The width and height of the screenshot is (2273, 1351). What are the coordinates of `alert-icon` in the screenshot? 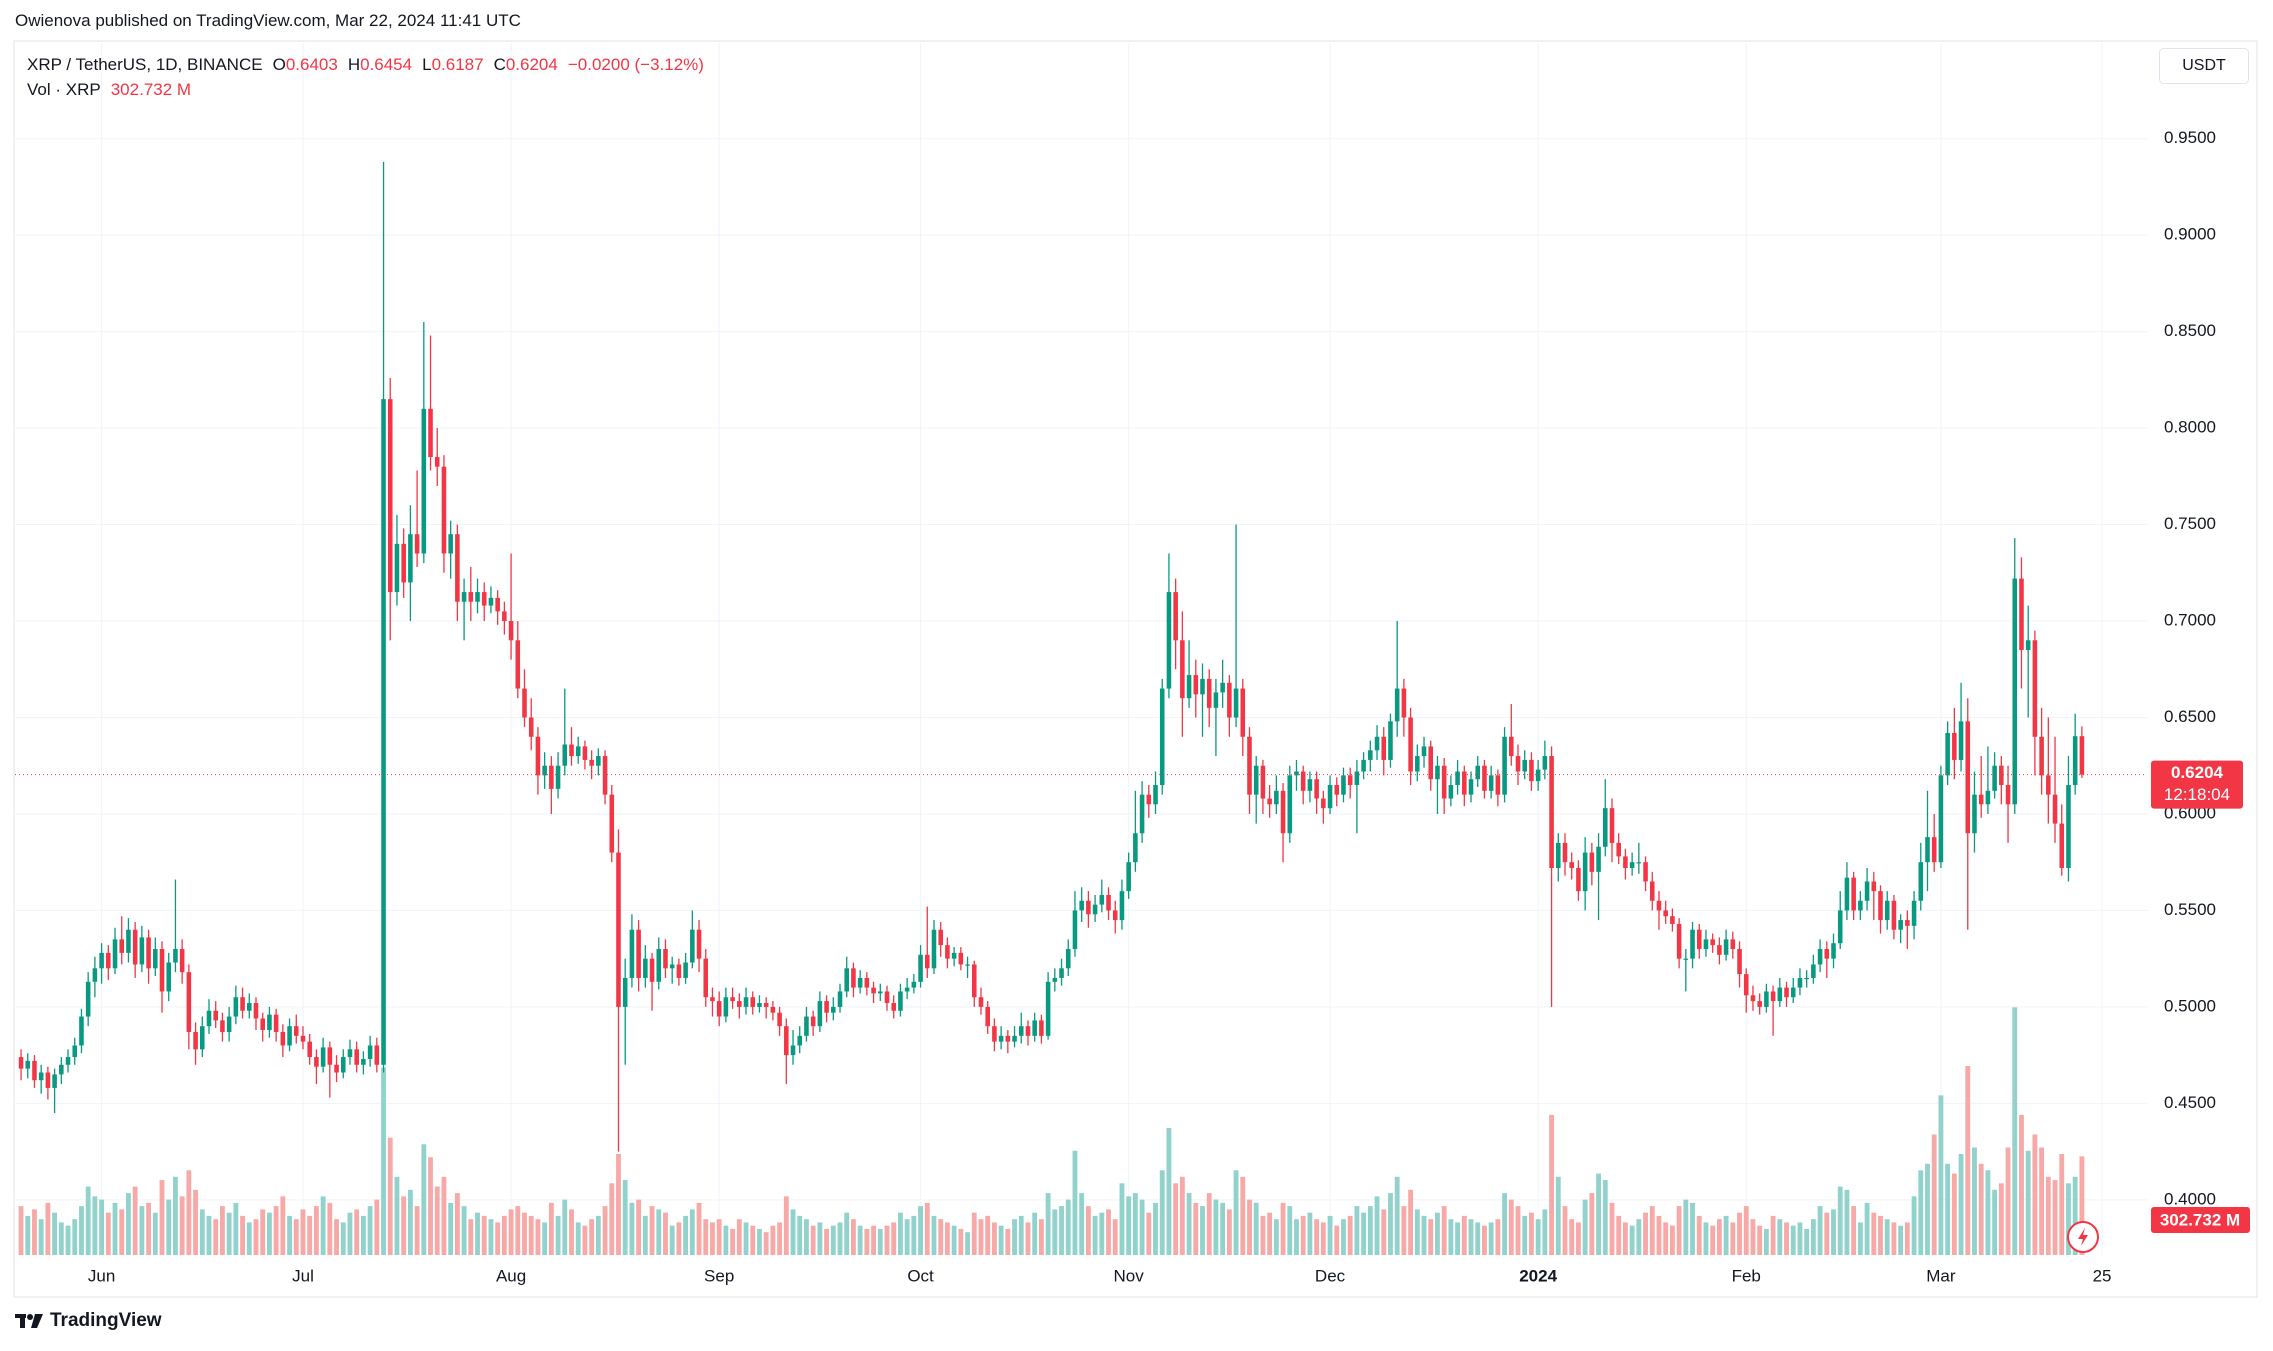 It's located at (2083, 1237).